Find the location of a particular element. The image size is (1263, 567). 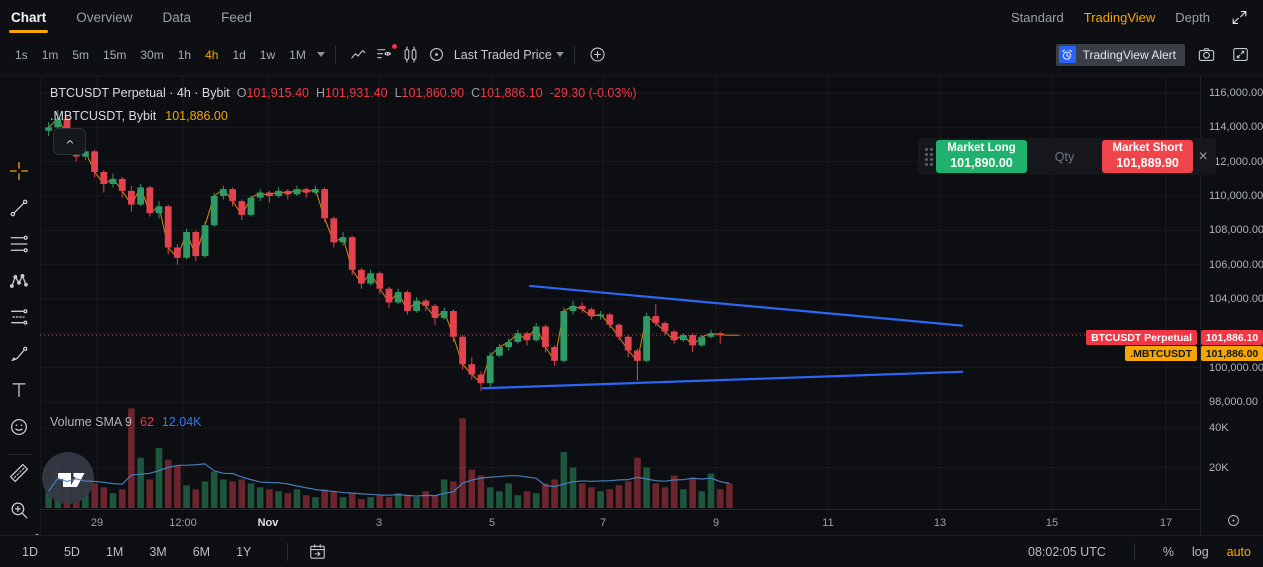

mode-tab-tradingview: TradingView is located at coordinates (1119, 17).